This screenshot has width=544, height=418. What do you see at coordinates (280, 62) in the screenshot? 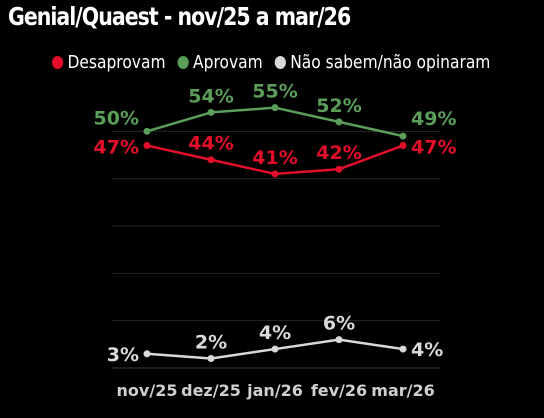
I see `legend-dot-nao-sabem` at bounding box center [280, 62].